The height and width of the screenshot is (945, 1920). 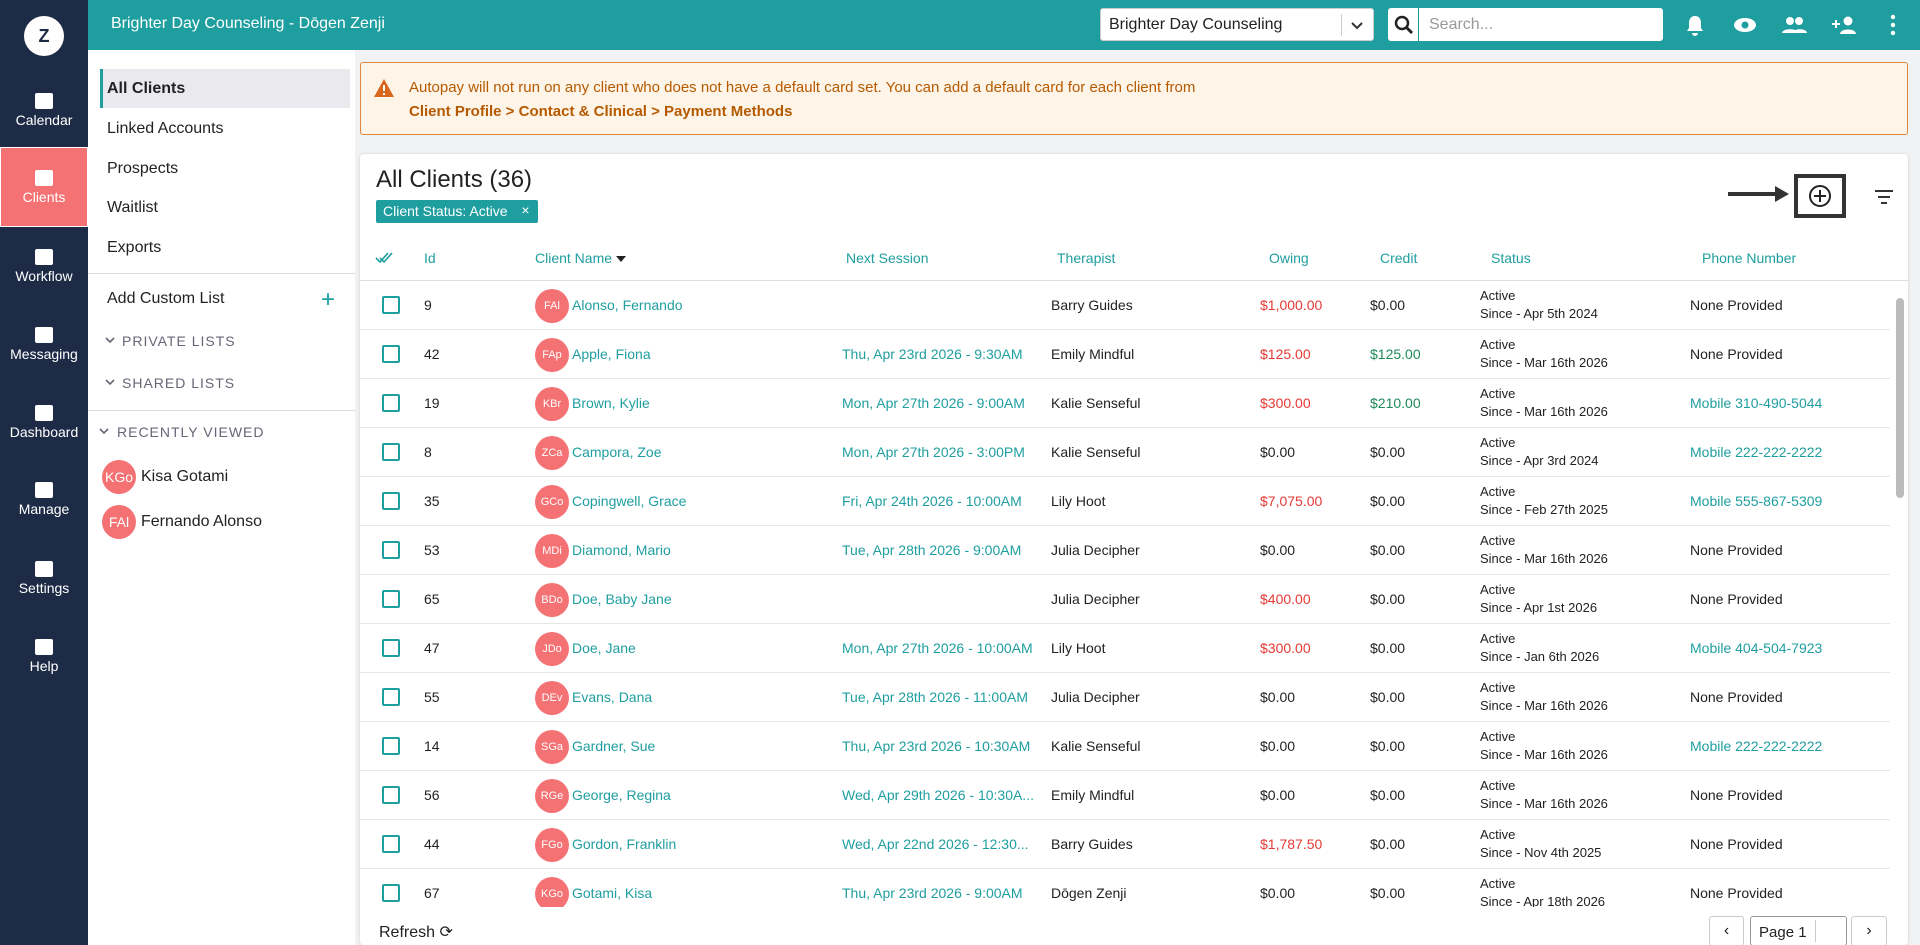 I want to click on private-lists: PRIVATE LISTS, so click(x=179, y=341).